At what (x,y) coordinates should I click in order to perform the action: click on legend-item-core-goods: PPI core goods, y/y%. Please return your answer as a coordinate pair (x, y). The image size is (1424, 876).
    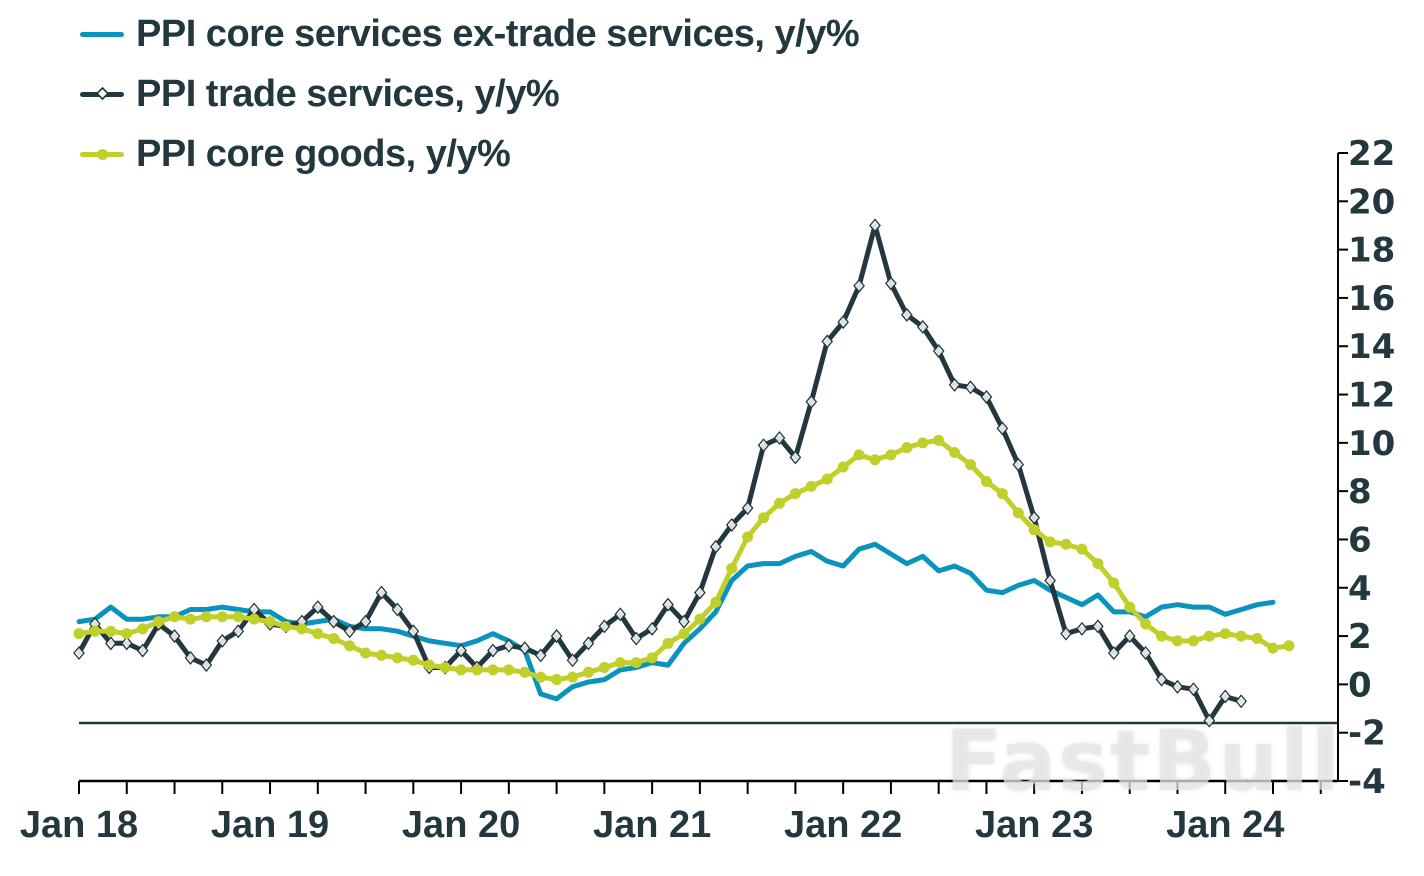
    Looking at the image, I should click on (469, 154).